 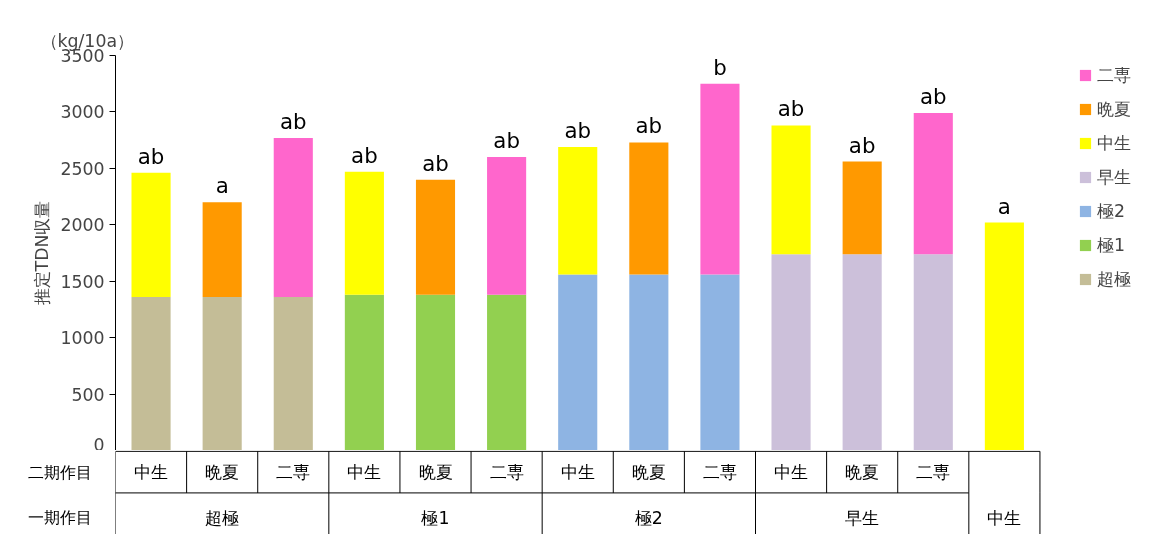 What do you see at coordinates (648, 517) in the screenshot?
I see `text: 極2` at bounding box center [648, 517].